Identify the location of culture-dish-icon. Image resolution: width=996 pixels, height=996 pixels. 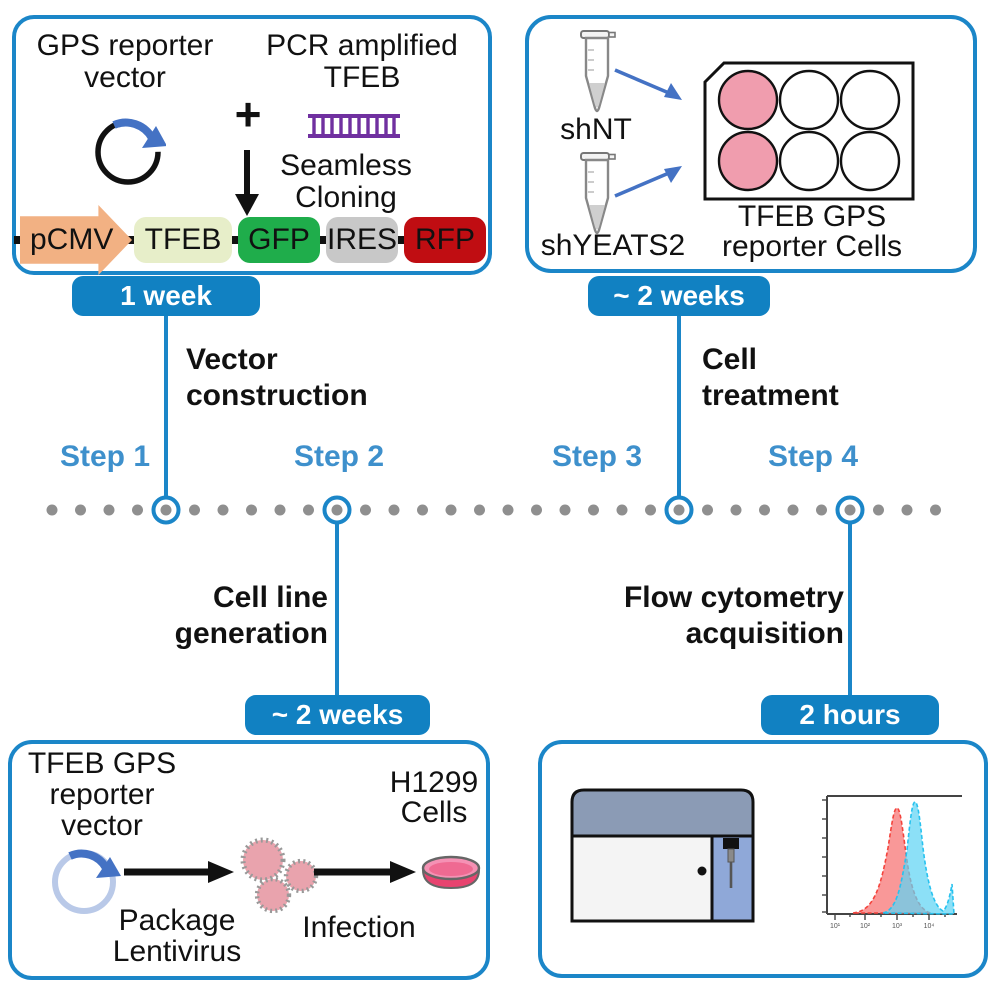
(451, 871).